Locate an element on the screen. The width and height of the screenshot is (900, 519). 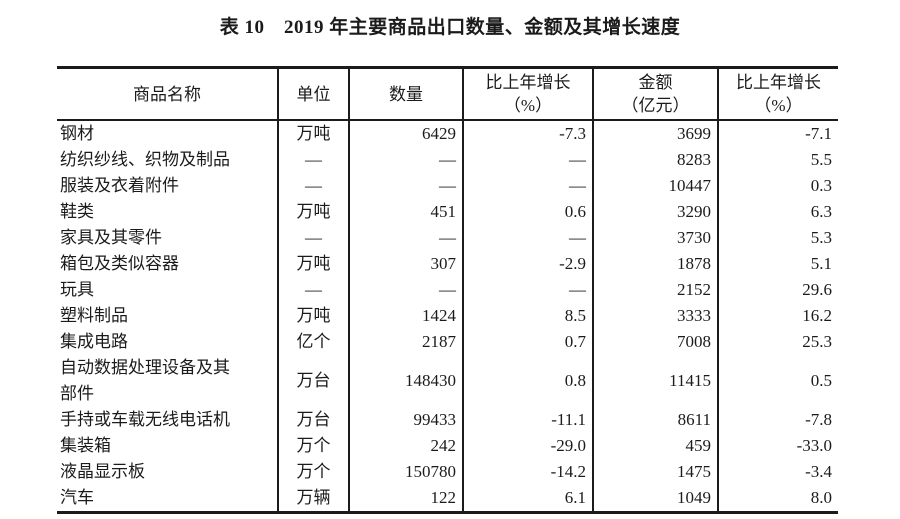
cell-amount_growth: 16.2 is located at coordinates (817, 315).